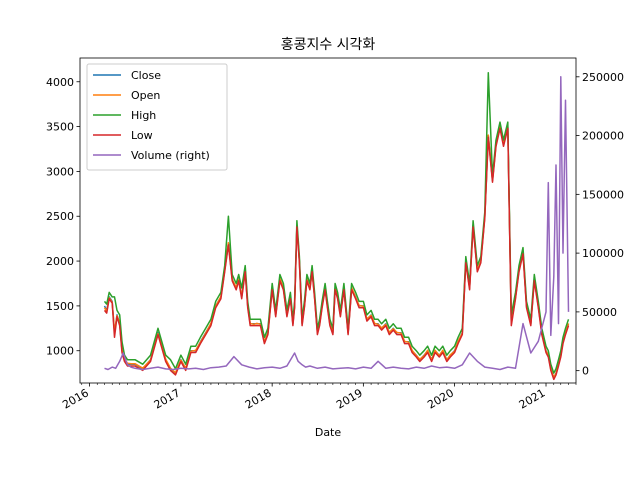 The image size is (640, 480). What do you see at coordinates (603, 77) in the screenshot?
I see `y-tick-label-right: 250000` at bounding box center [603, 77].